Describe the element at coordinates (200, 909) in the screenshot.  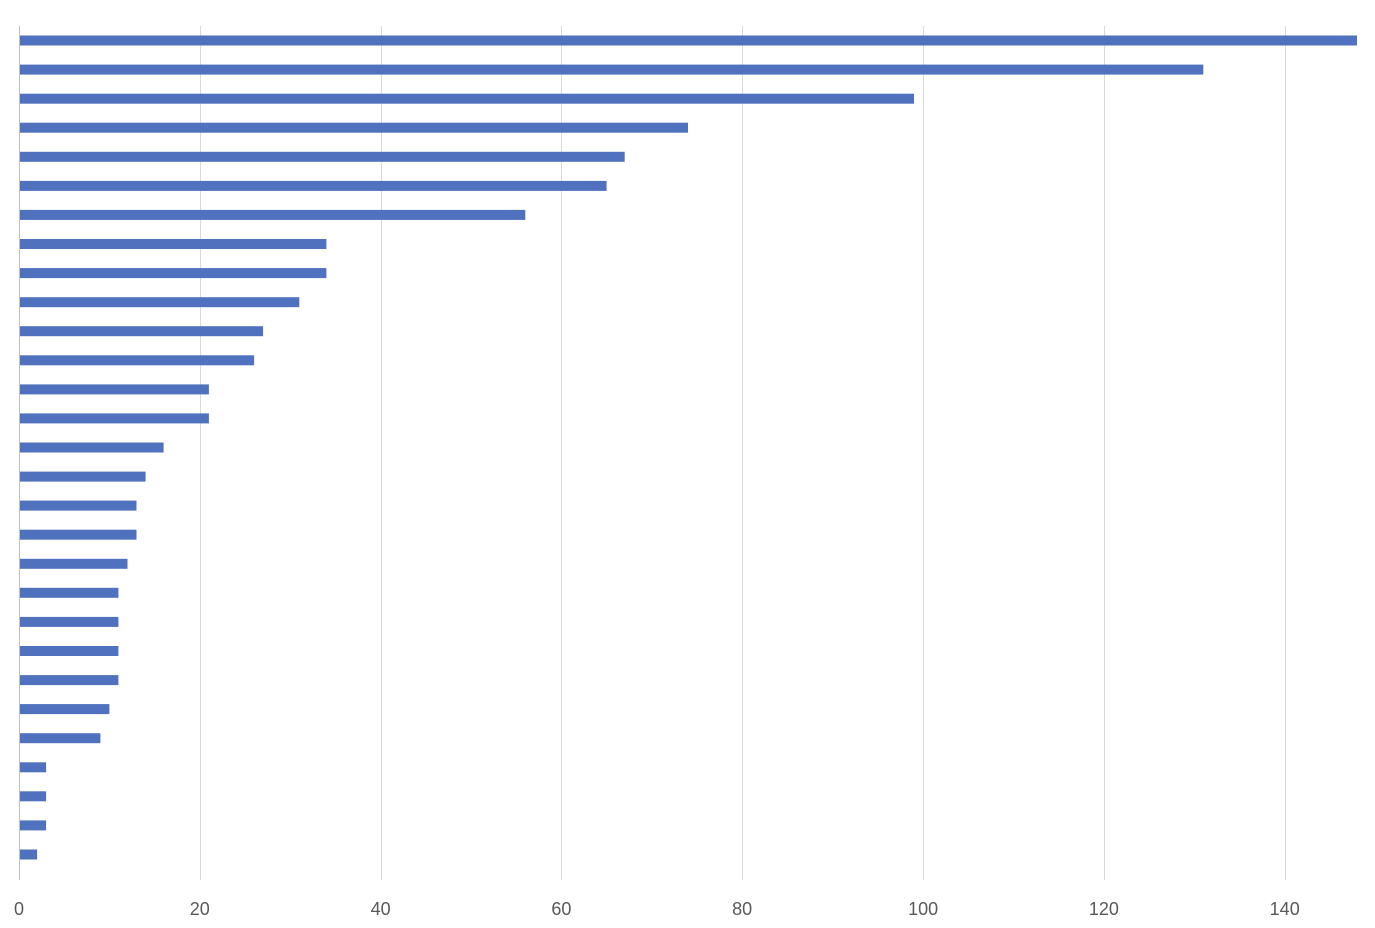
I see `x-tick-label: 20` at that location.